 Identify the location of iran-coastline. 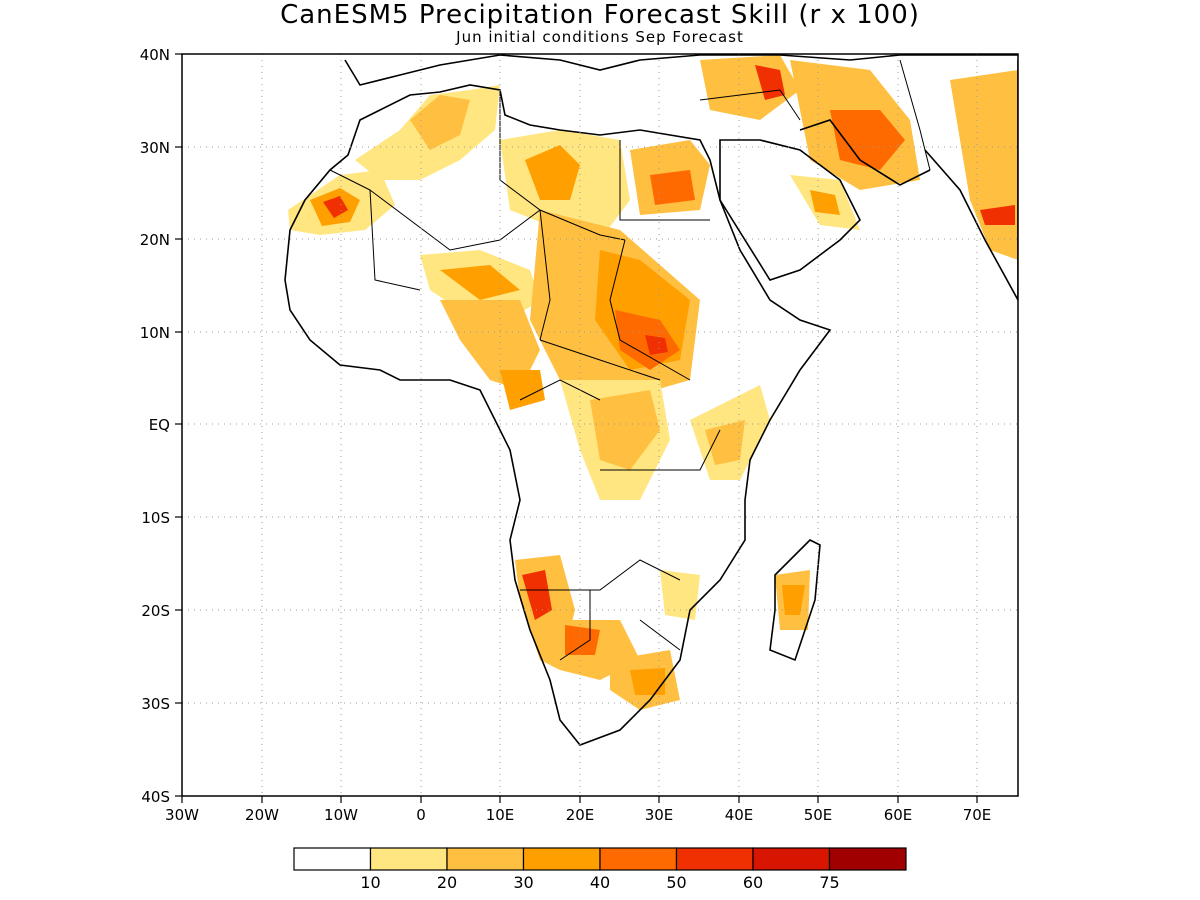
(865, 152).